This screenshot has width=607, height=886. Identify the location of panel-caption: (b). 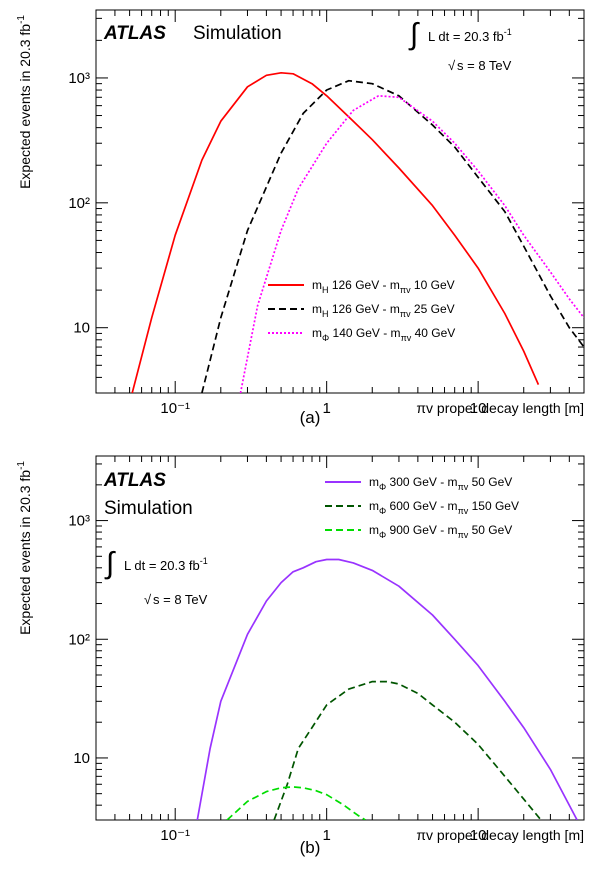
(310, 847).